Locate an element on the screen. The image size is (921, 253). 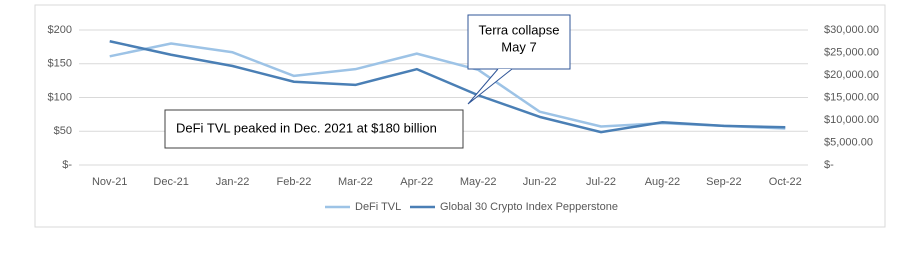
x-tick-label: Nov-21 is located at coordinates (109, 182).